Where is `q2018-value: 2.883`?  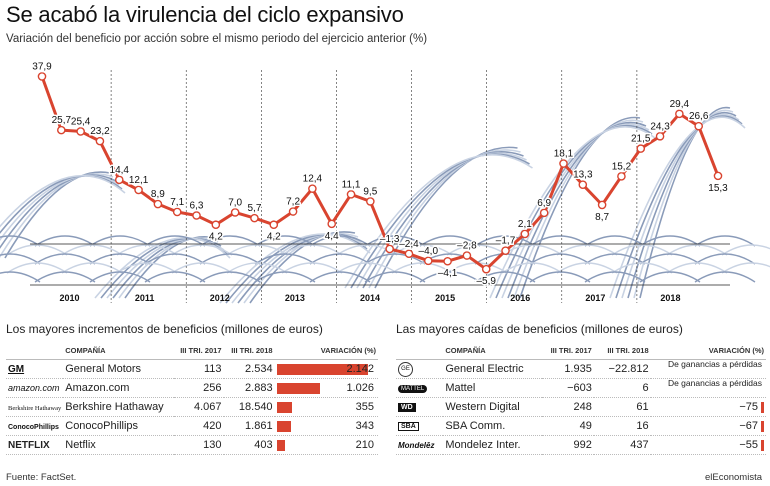
q2018-value: 2.883 is located at coordinates (249, 388).